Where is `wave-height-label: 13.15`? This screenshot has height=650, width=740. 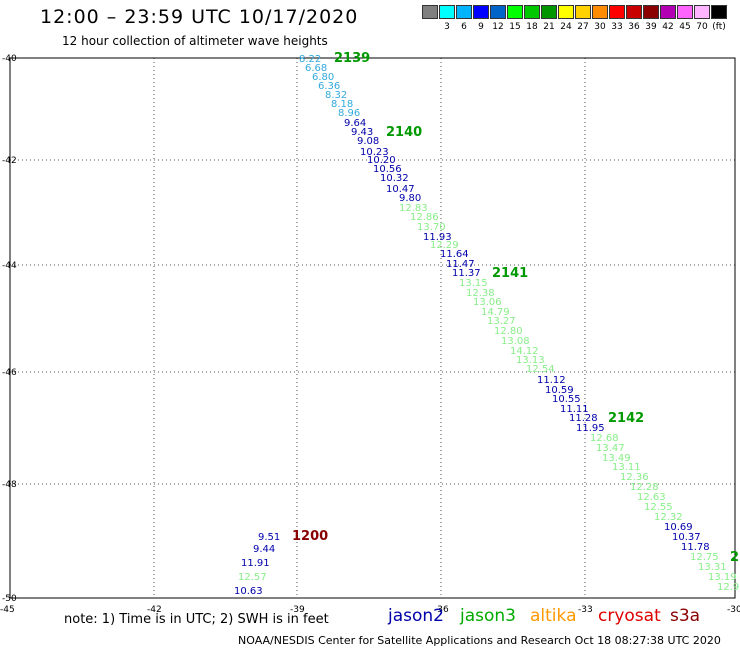 wave-height-label: 13.15 is located at coordinates (473, 283).